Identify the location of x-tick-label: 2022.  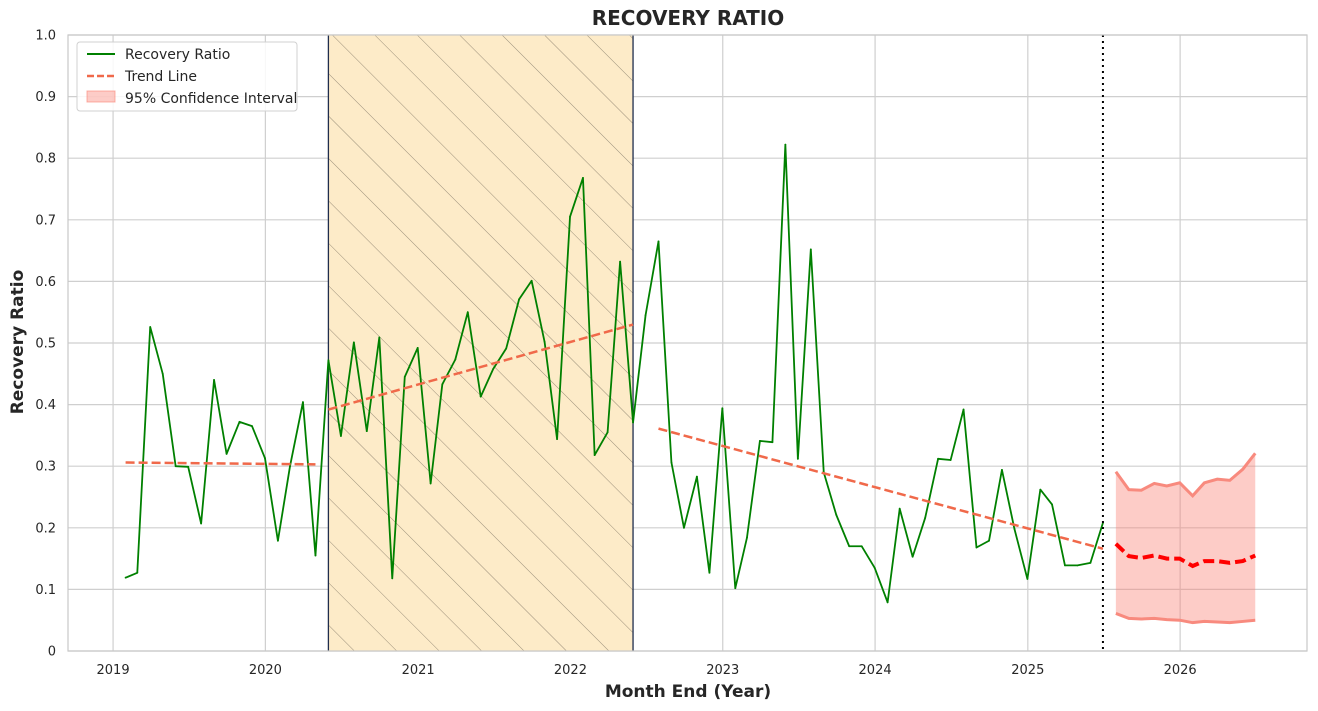
(570, 670).